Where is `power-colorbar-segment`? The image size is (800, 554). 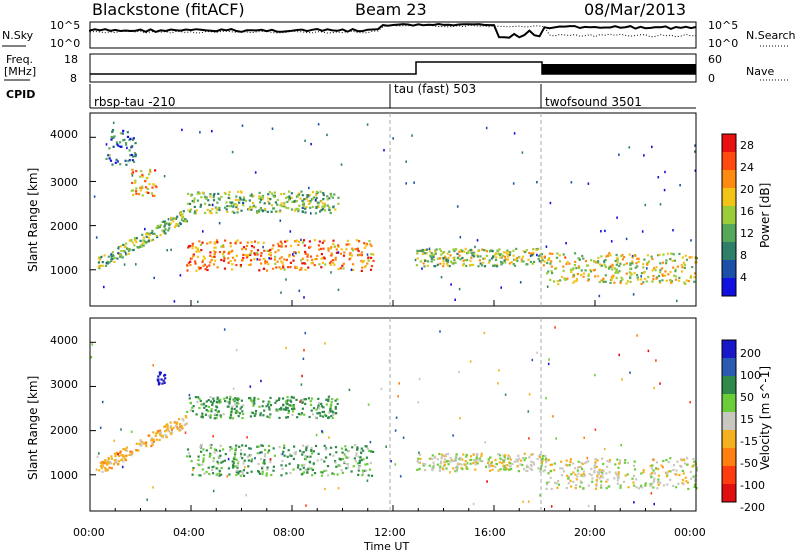 power-colorbar-segment is located at coordinates (729, 197).